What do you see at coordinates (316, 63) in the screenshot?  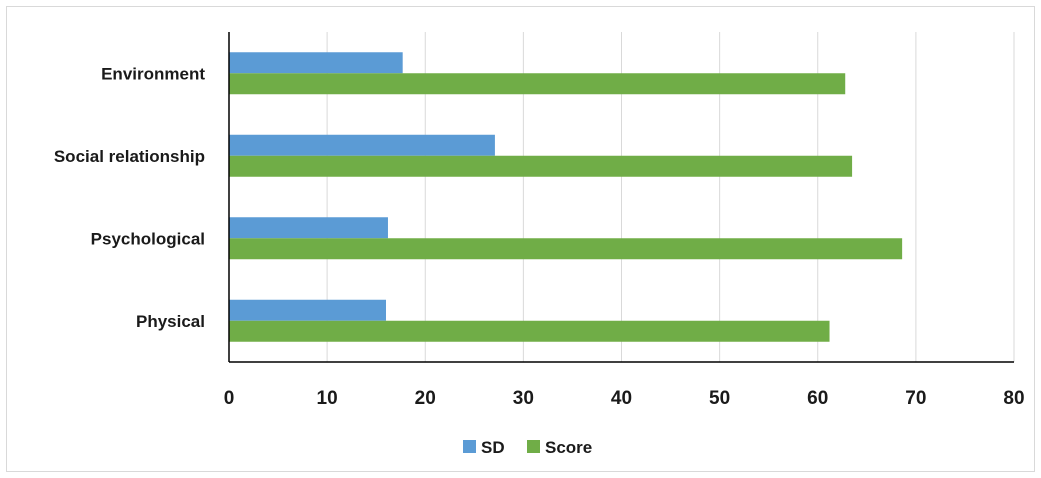 I see `bar-sd-environment` at bounding box center [316, 63].